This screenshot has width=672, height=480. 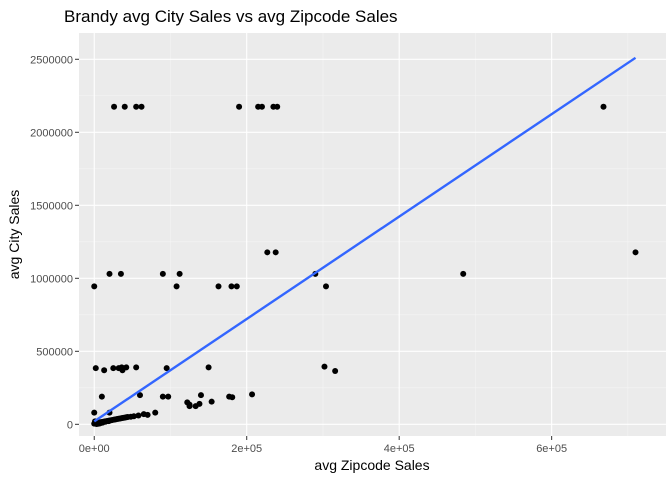 What do you see at coordinates (551, 449) in the screenshot?
I see `x-tick-label: 6e+05` at bounding box center [551, 449].